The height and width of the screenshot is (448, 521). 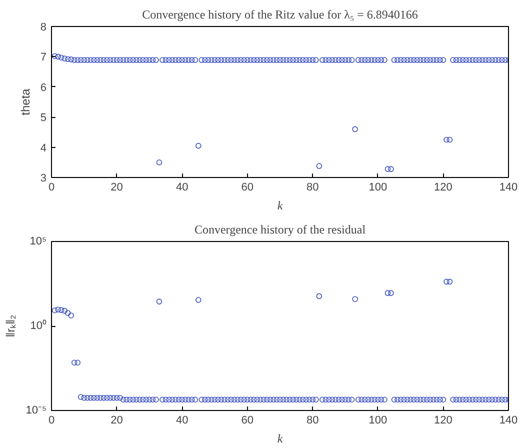 I want to click on y-tick-label: 5, so click(x=43, y=118).